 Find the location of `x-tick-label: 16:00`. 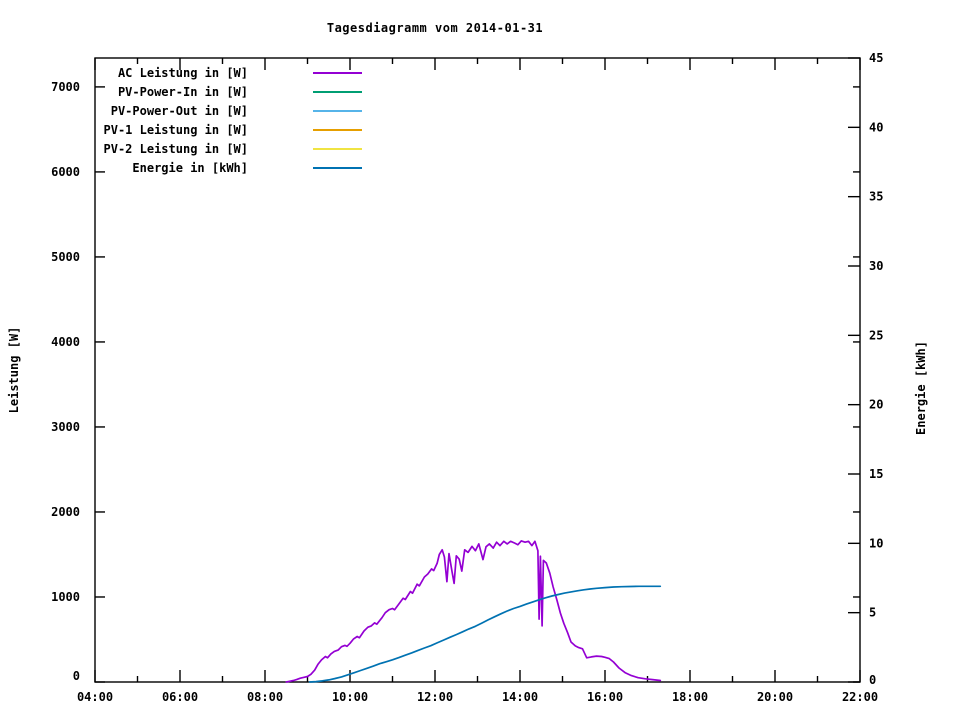

x-tick-label: 16:00 is located at coordinates (605, 697).